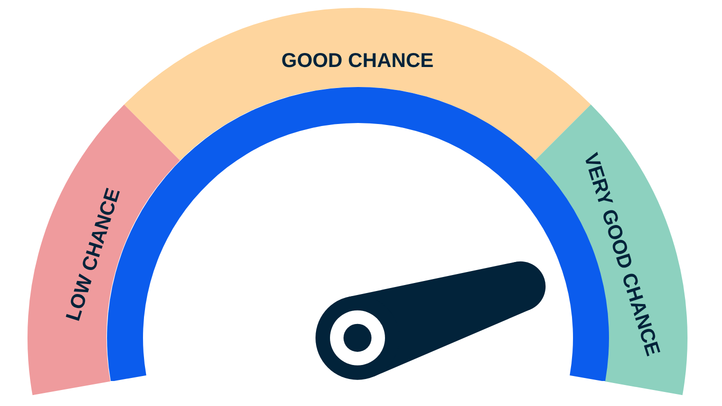  Describe the element at coordinates (357, 61) in the screenshot. I see `slice-label: GOOD CHANCE` at that location.